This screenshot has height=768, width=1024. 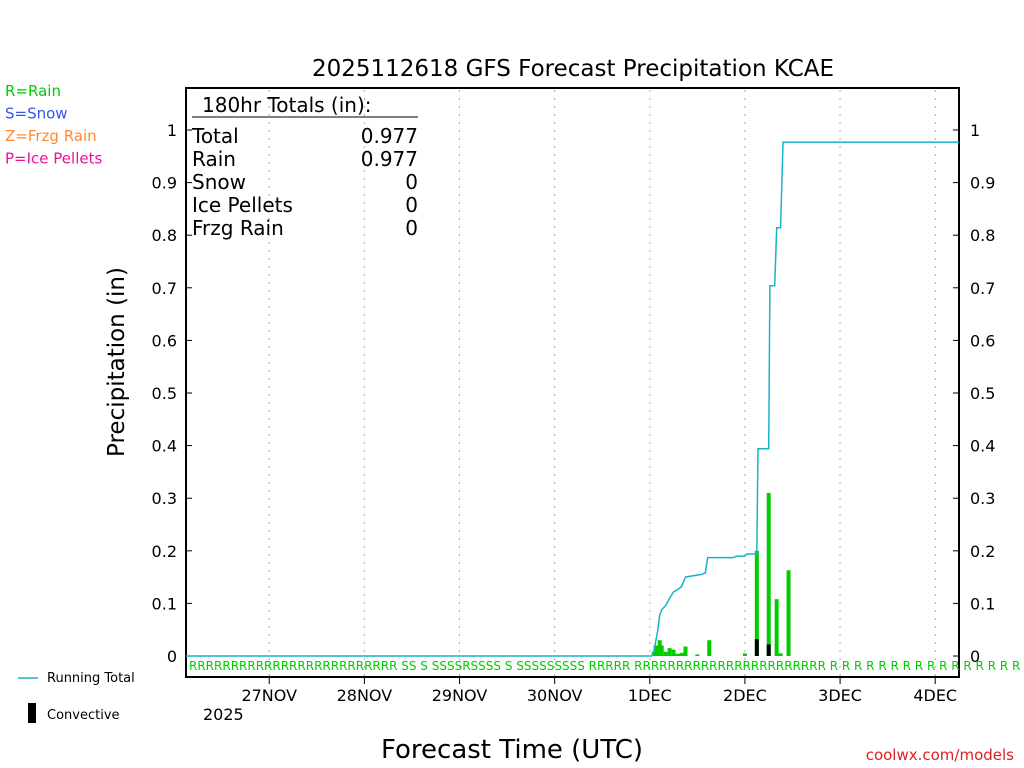 What do you see at coordinates (982, 446) in the screenshot?
I see `y-tick-label-right: 0.4` at bounding box center [982, 446].